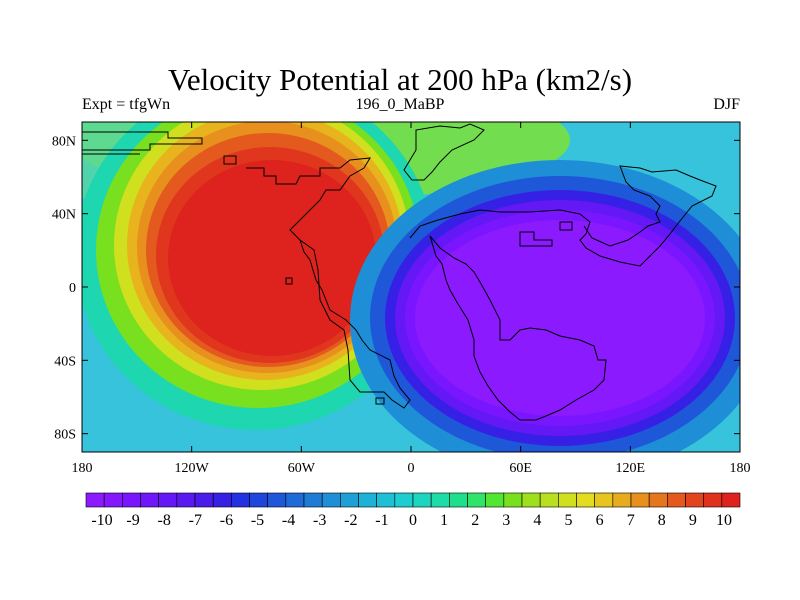 The width and height of the screenshot is (800, 600). What do you see at coordinates (289, 281) in the screenshot?
I see `coastline-pacific-island` at bounding box center [289, 281].